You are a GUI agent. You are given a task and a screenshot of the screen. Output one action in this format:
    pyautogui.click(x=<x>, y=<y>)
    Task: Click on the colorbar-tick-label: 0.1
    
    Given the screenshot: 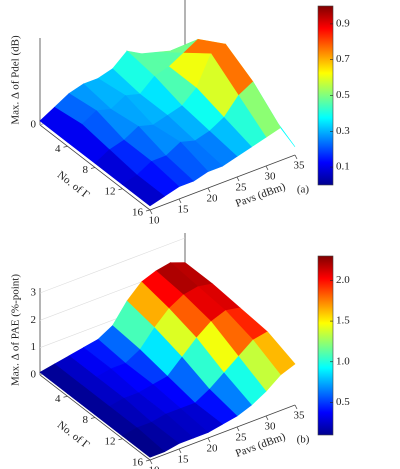 What is the action you would take?
    pyautogui.click(x=343, y=167)
    